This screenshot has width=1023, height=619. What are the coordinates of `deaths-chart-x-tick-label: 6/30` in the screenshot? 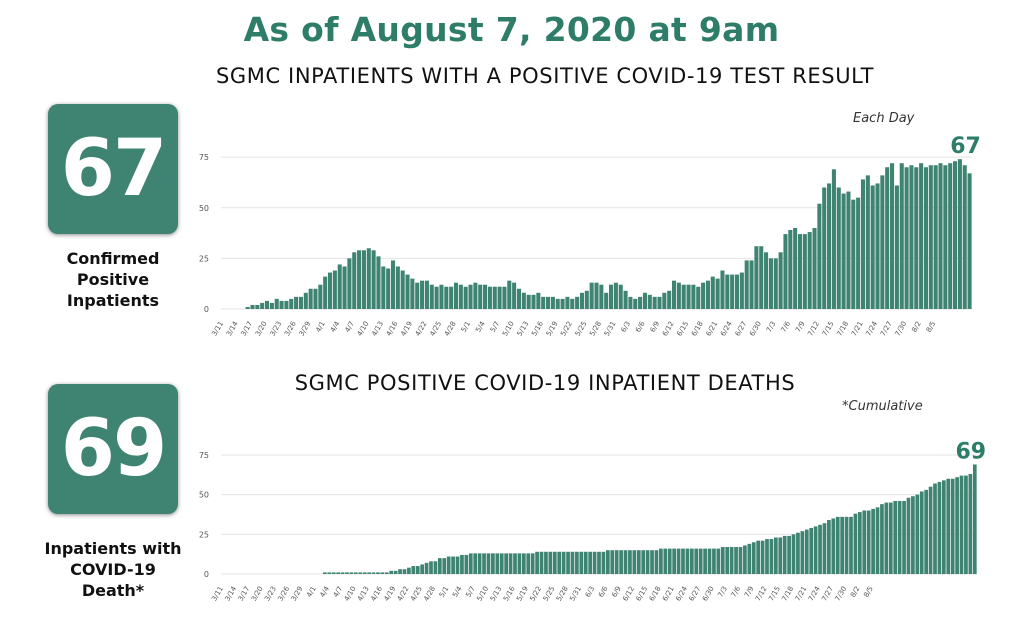 It's located at (708, 594).